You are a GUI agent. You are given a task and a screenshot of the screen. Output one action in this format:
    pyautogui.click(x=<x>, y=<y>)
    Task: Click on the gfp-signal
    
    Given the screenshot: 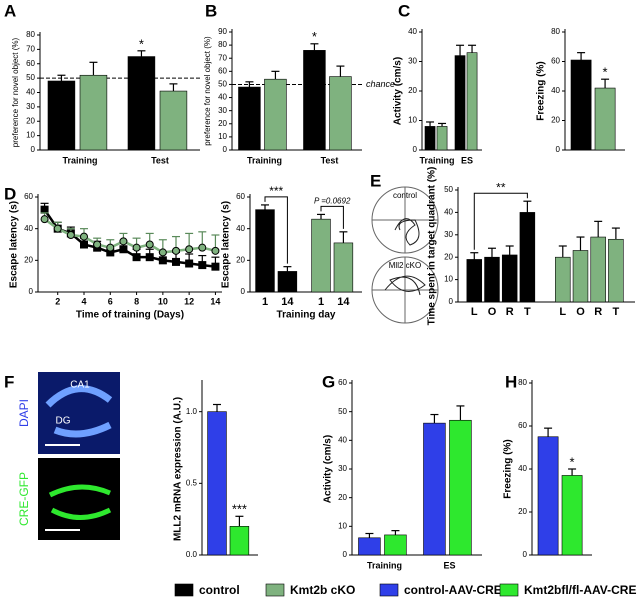 What is the action you would take?
    pyautogui.click(x=80, y=502)
    